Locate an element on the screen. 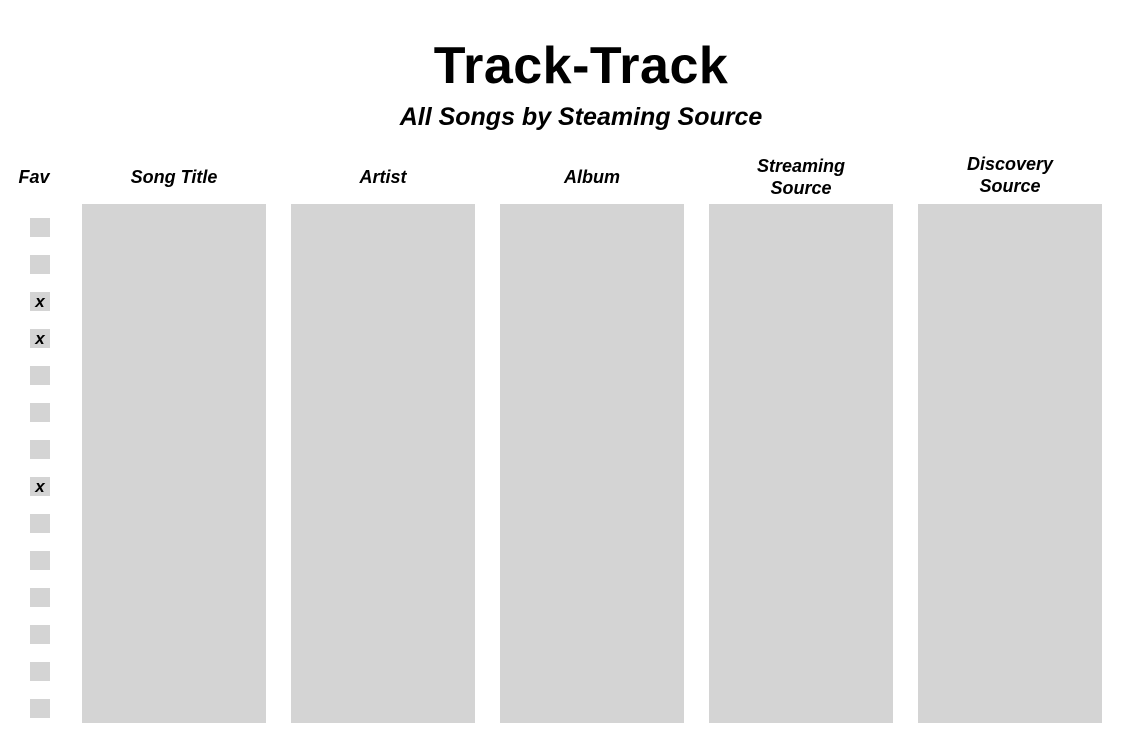 The image size is (1122, 751). artist-column is located at coordinates (383, 463).